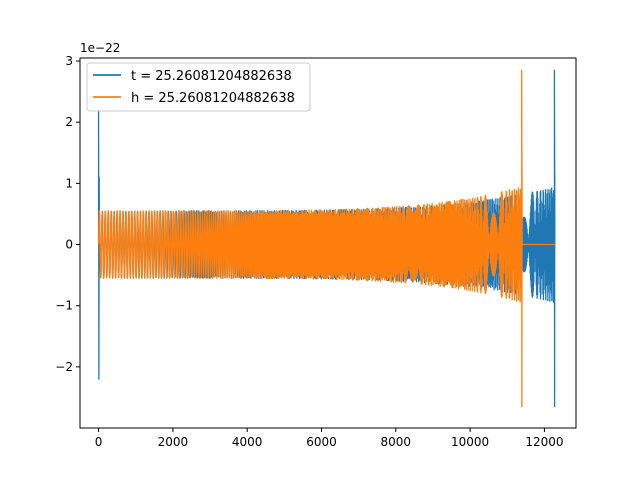  What do you see at coordinates (396, 442) in the screenshot?
I see `x-tick-label: 8000` at bounding box center [396, 442].